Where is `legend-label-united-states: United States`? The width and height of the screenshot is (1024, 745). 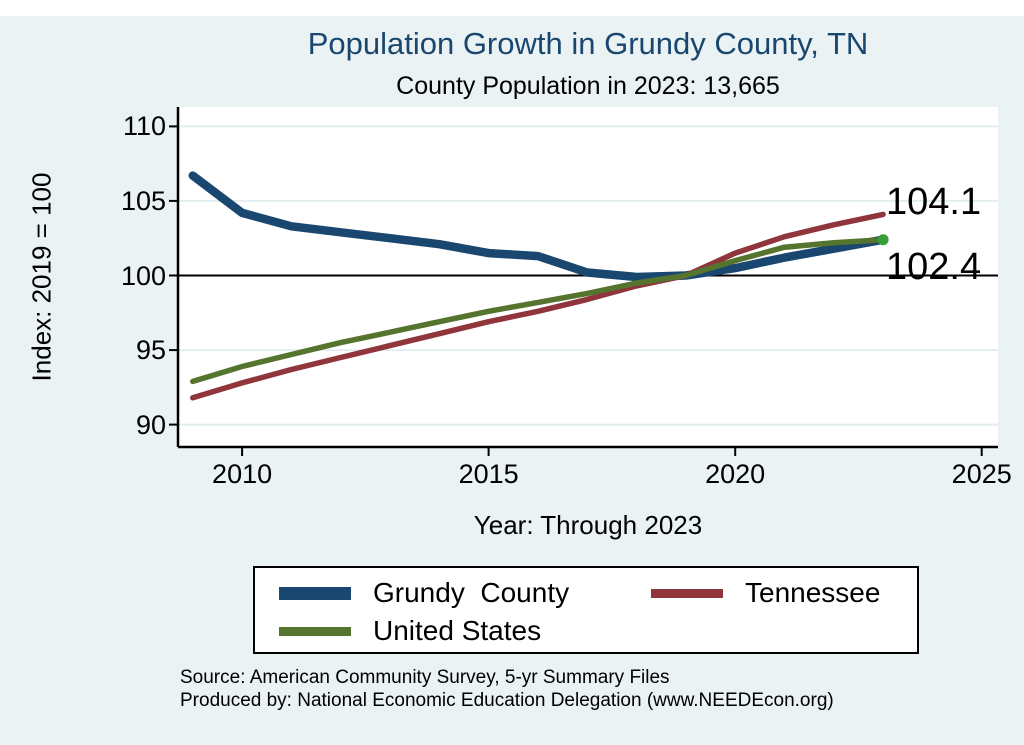
legend-label-united-states: United States is located at coordinates (457, 630).